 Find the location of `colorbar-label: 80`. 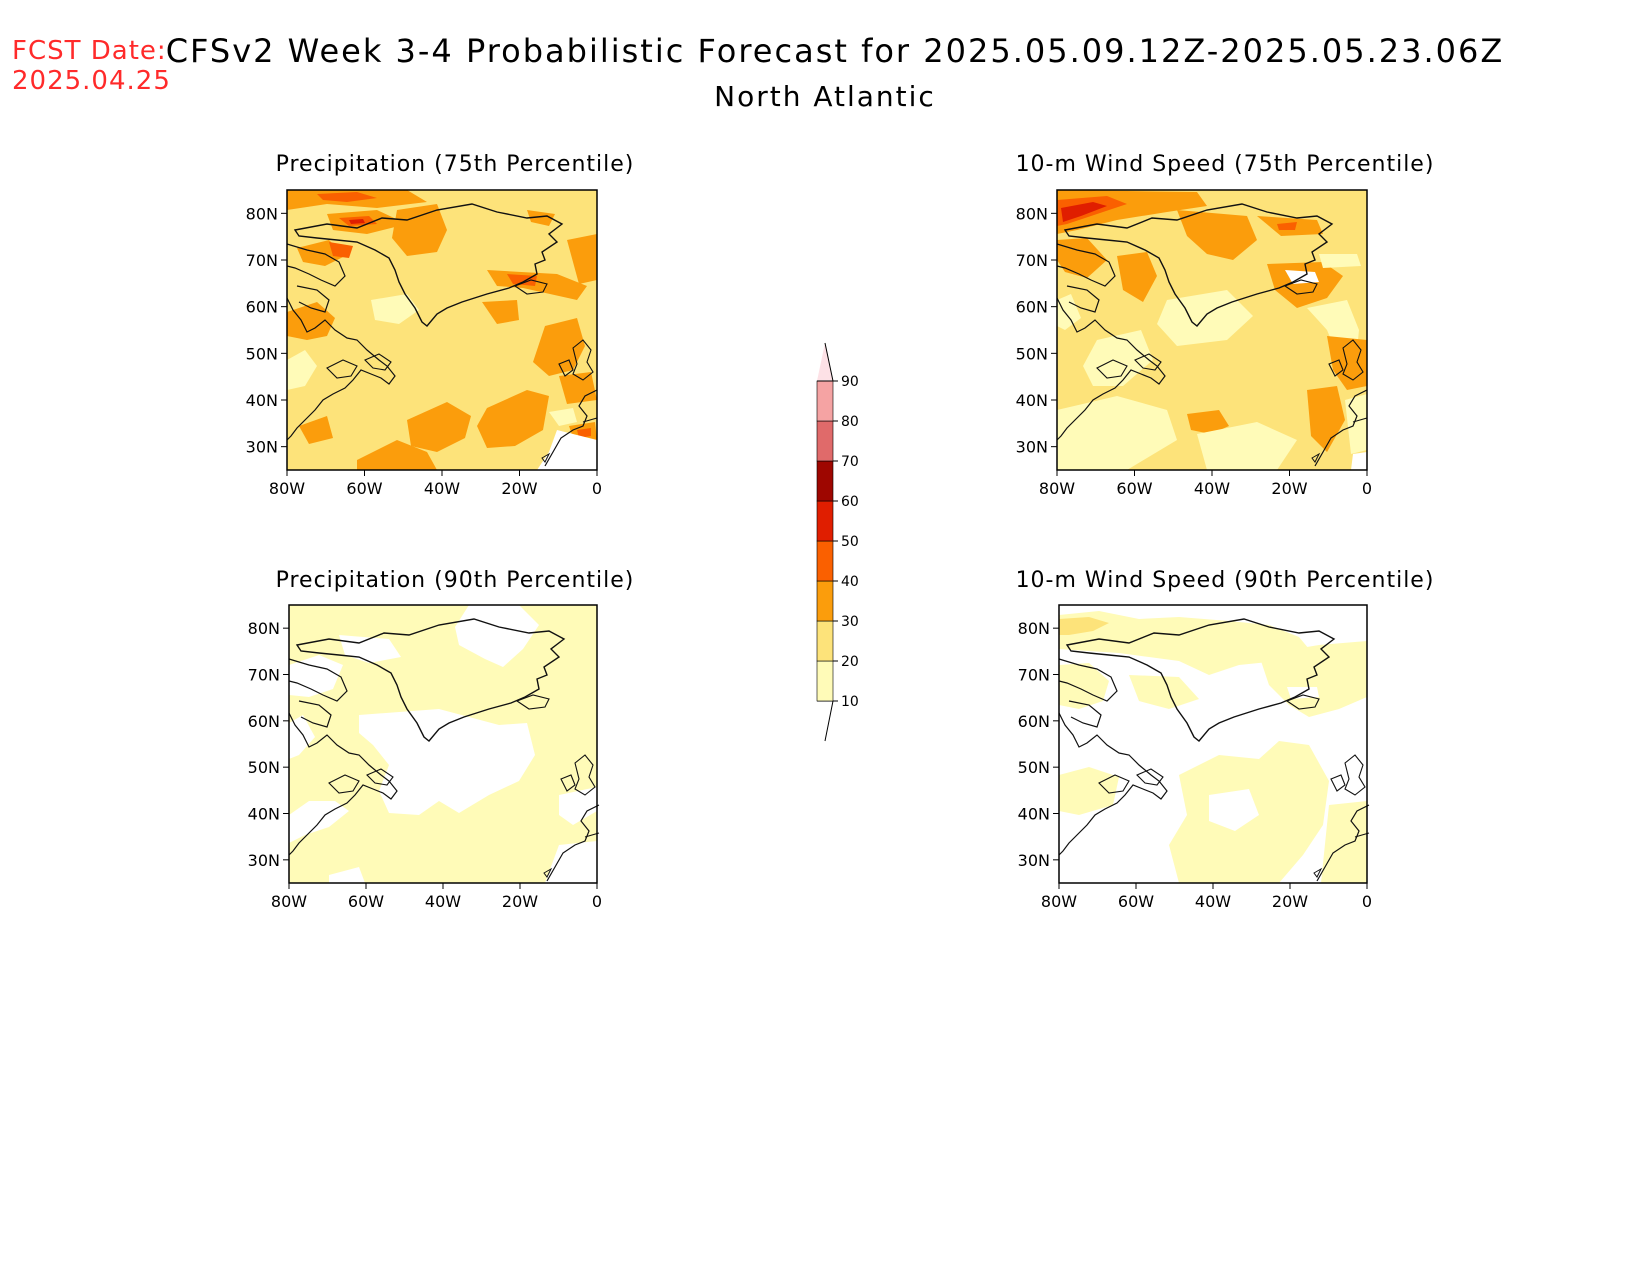

colorbar-label: 80 is located at coordinates (850, 422).